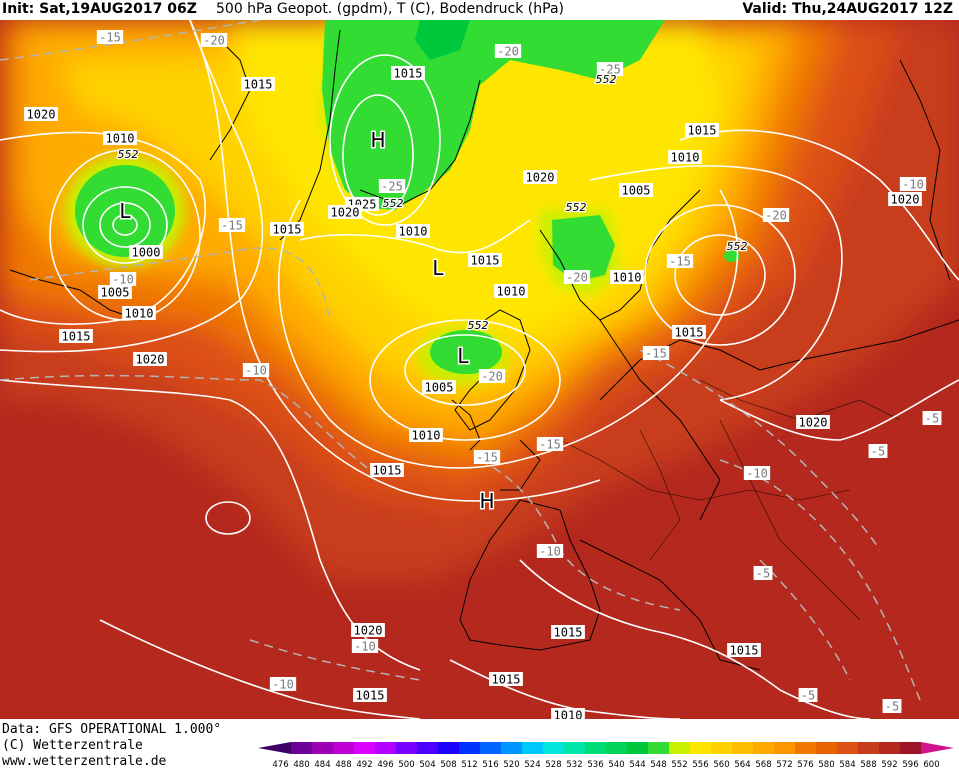  What do you see at coordinates (469, 764) in the screenshot?
I see `legend-tick-label: 512` at bounding box center [469, 764].